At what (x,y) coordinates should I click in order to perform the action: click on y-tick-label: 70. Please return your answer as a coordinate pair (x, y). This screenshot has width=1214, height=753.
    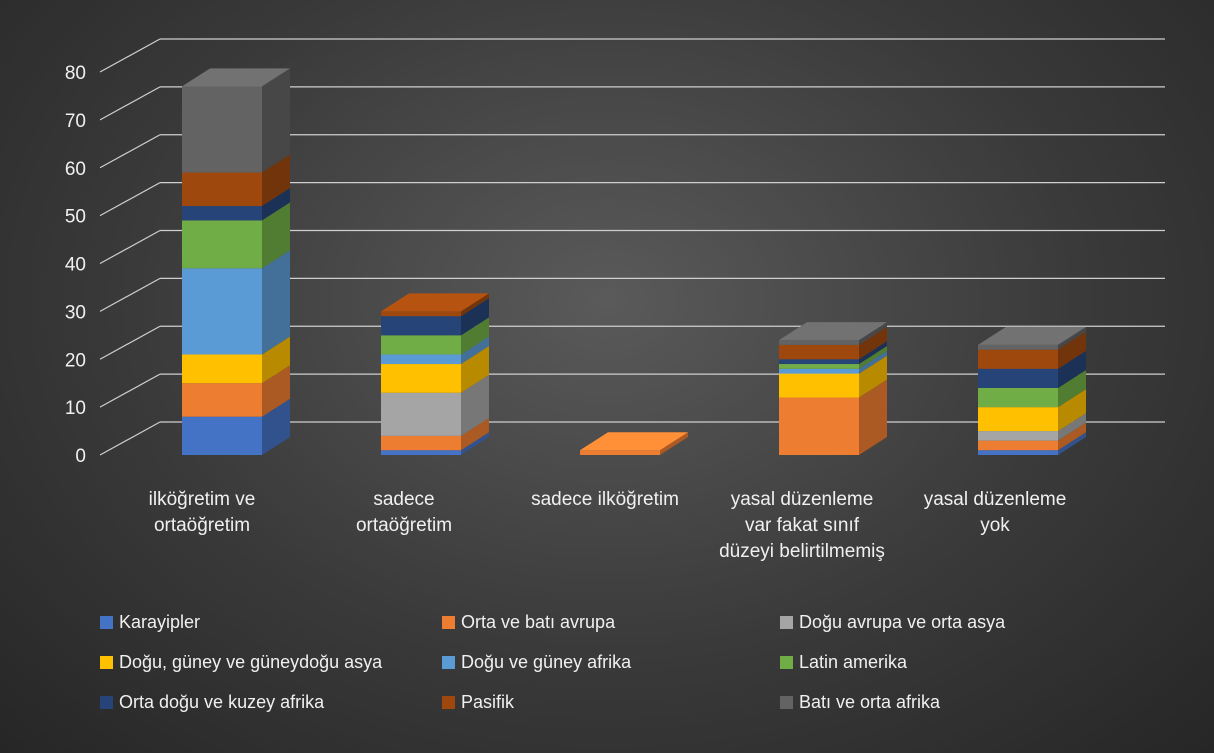
    Looking at the image, I should click on (75, 121).